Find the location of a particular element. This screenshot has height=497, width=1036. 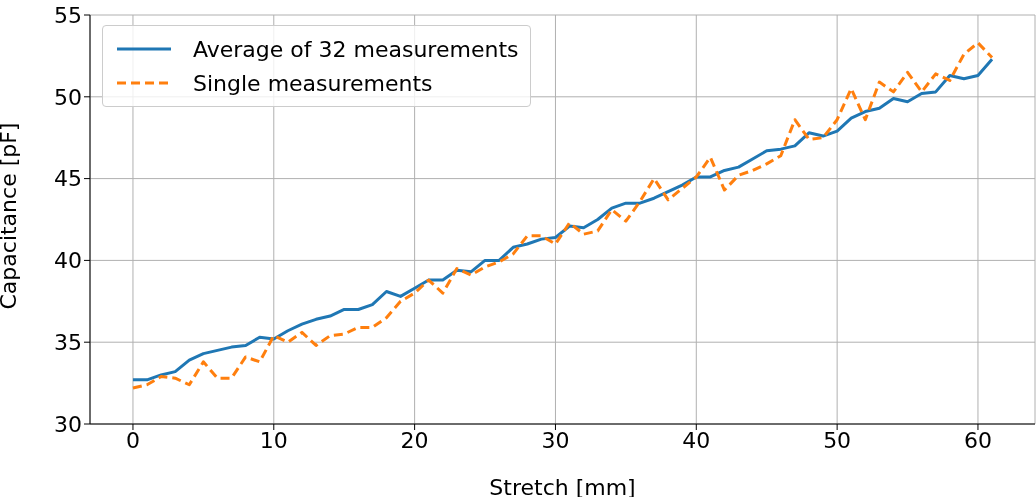

x-tick-label: 20 is located at coordinates (414, 440).